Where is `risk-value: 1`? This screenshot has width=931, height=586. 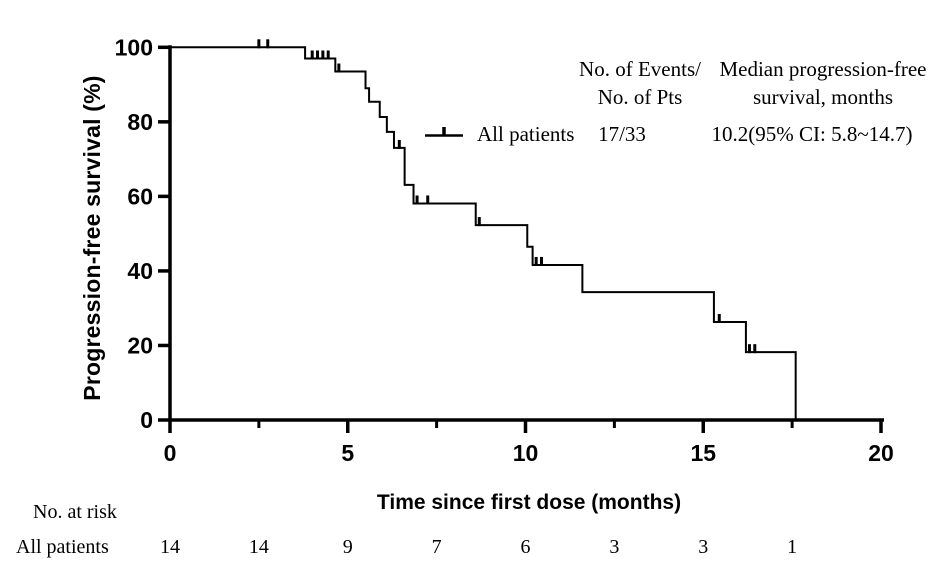
risk-value: 1 is located at coordinates (792, 547).